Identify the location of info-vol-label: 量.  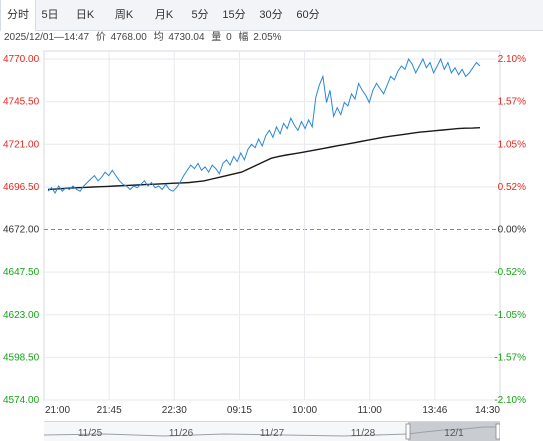
(216, 37).